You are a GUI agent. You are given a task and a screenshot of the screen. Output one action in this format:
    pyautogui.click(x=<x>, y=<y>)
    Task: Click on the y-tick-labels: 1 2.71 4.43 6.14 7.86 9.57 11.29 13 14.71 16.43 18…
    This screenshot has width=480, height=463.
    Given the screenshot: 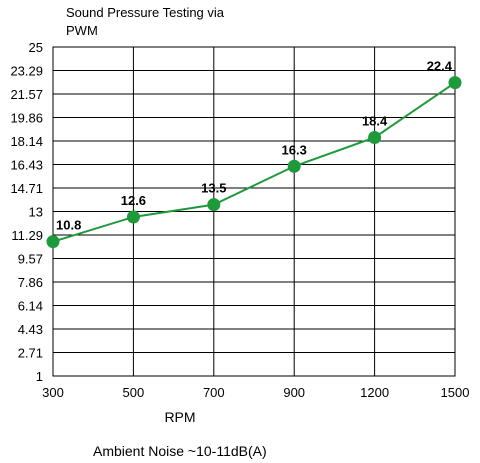 What is the action you would take?
    pyautogui.click(x=26, y=212)
    